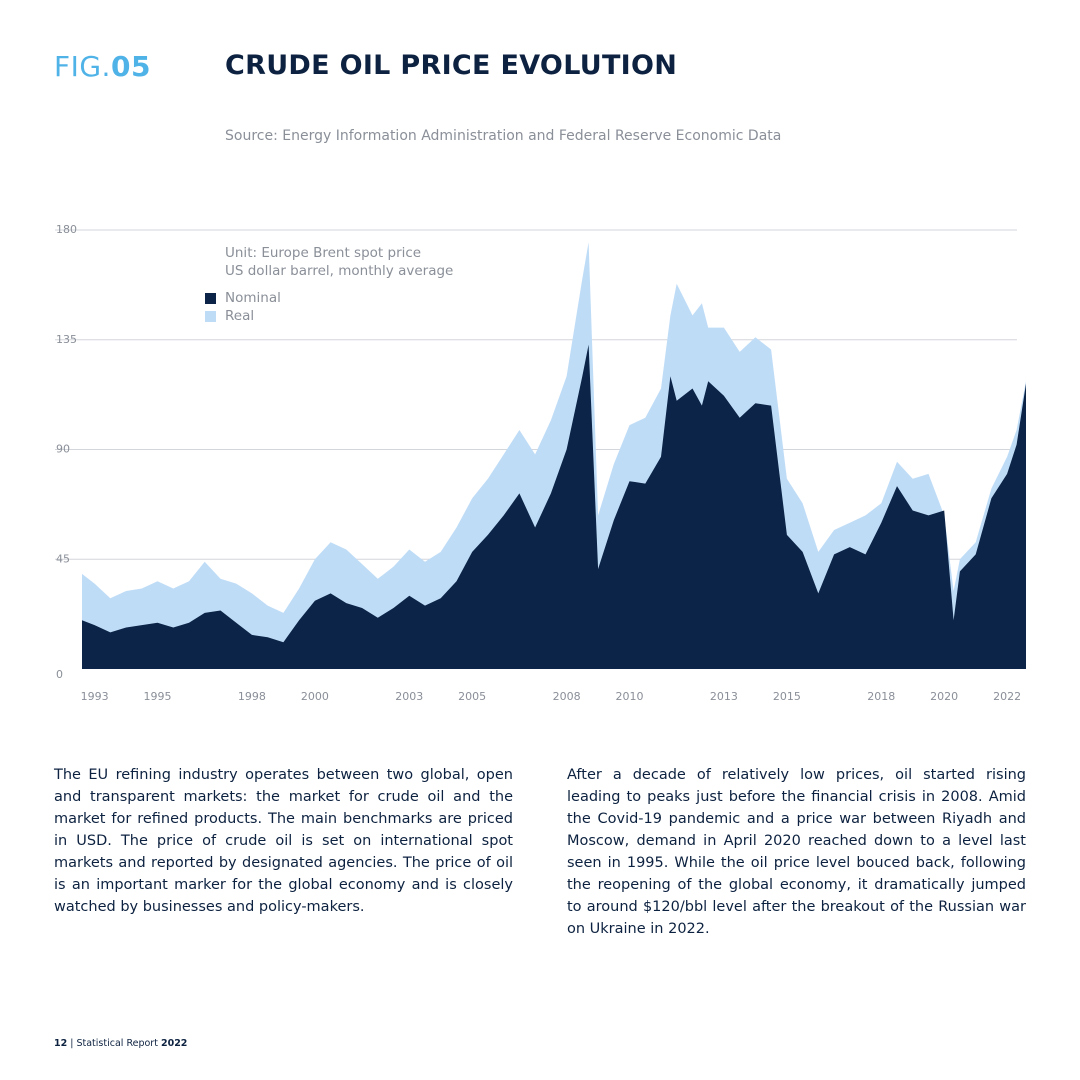 The width and height of the screenshot is (1080, 1080). Describe the element at coordinates (59, 674) in the screenshot. I see `y-tick-label-0: 0` at that location.